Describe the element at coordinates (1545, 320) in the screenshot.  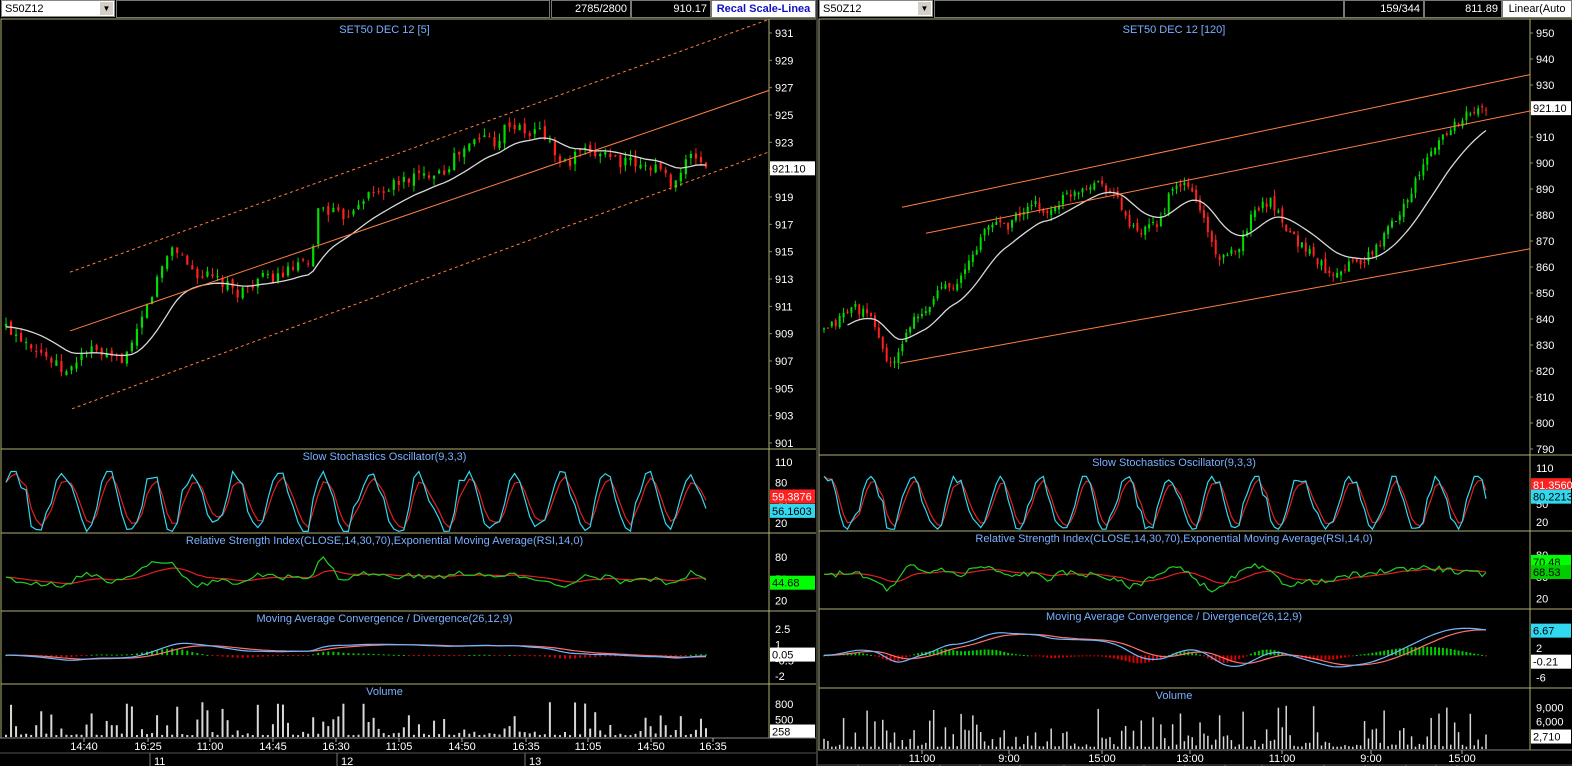
I see `right-price-tick-11: 840` at that location.